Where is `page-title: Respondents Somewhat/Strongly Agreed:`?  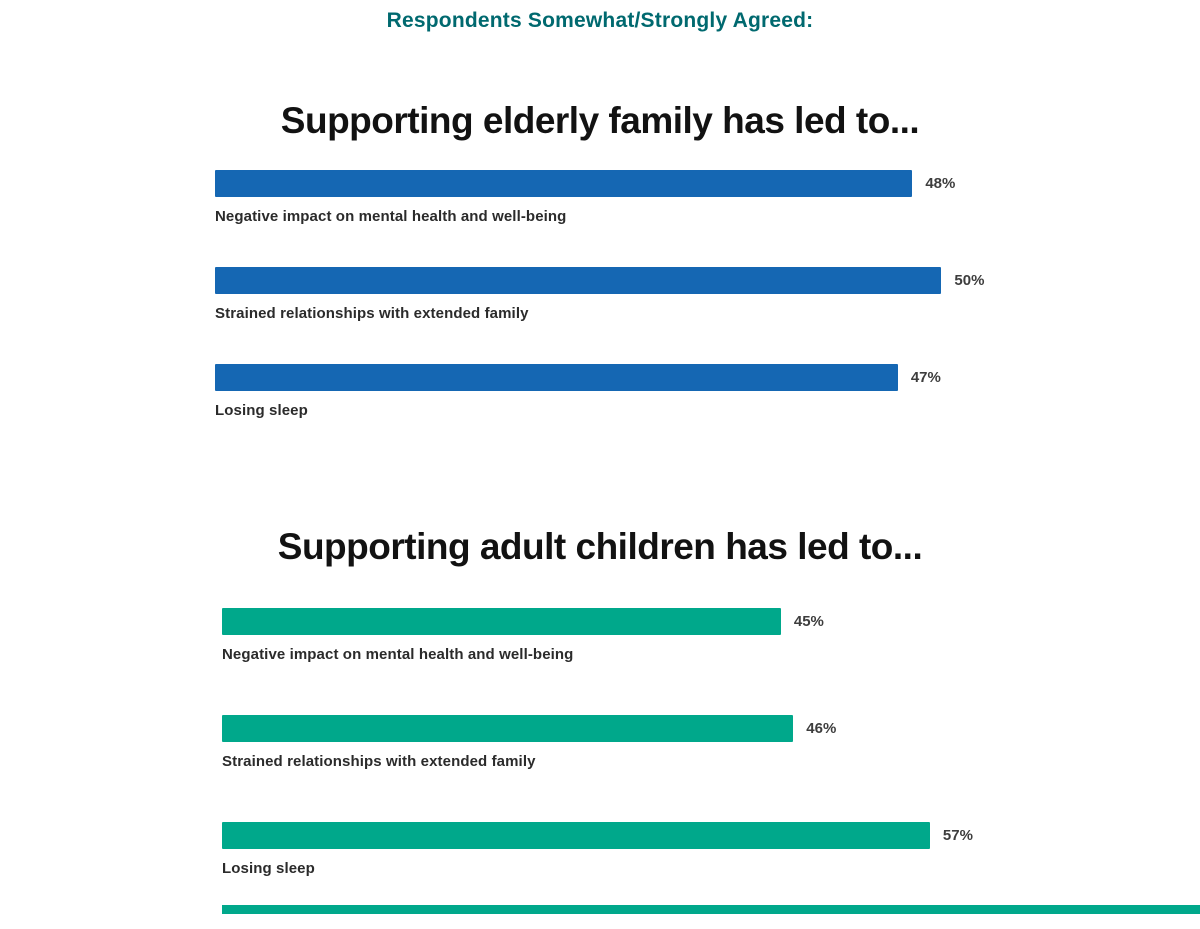
page-title: Respondents Somewhat/Strongly Agreed: is located at coordinates (600, 20).